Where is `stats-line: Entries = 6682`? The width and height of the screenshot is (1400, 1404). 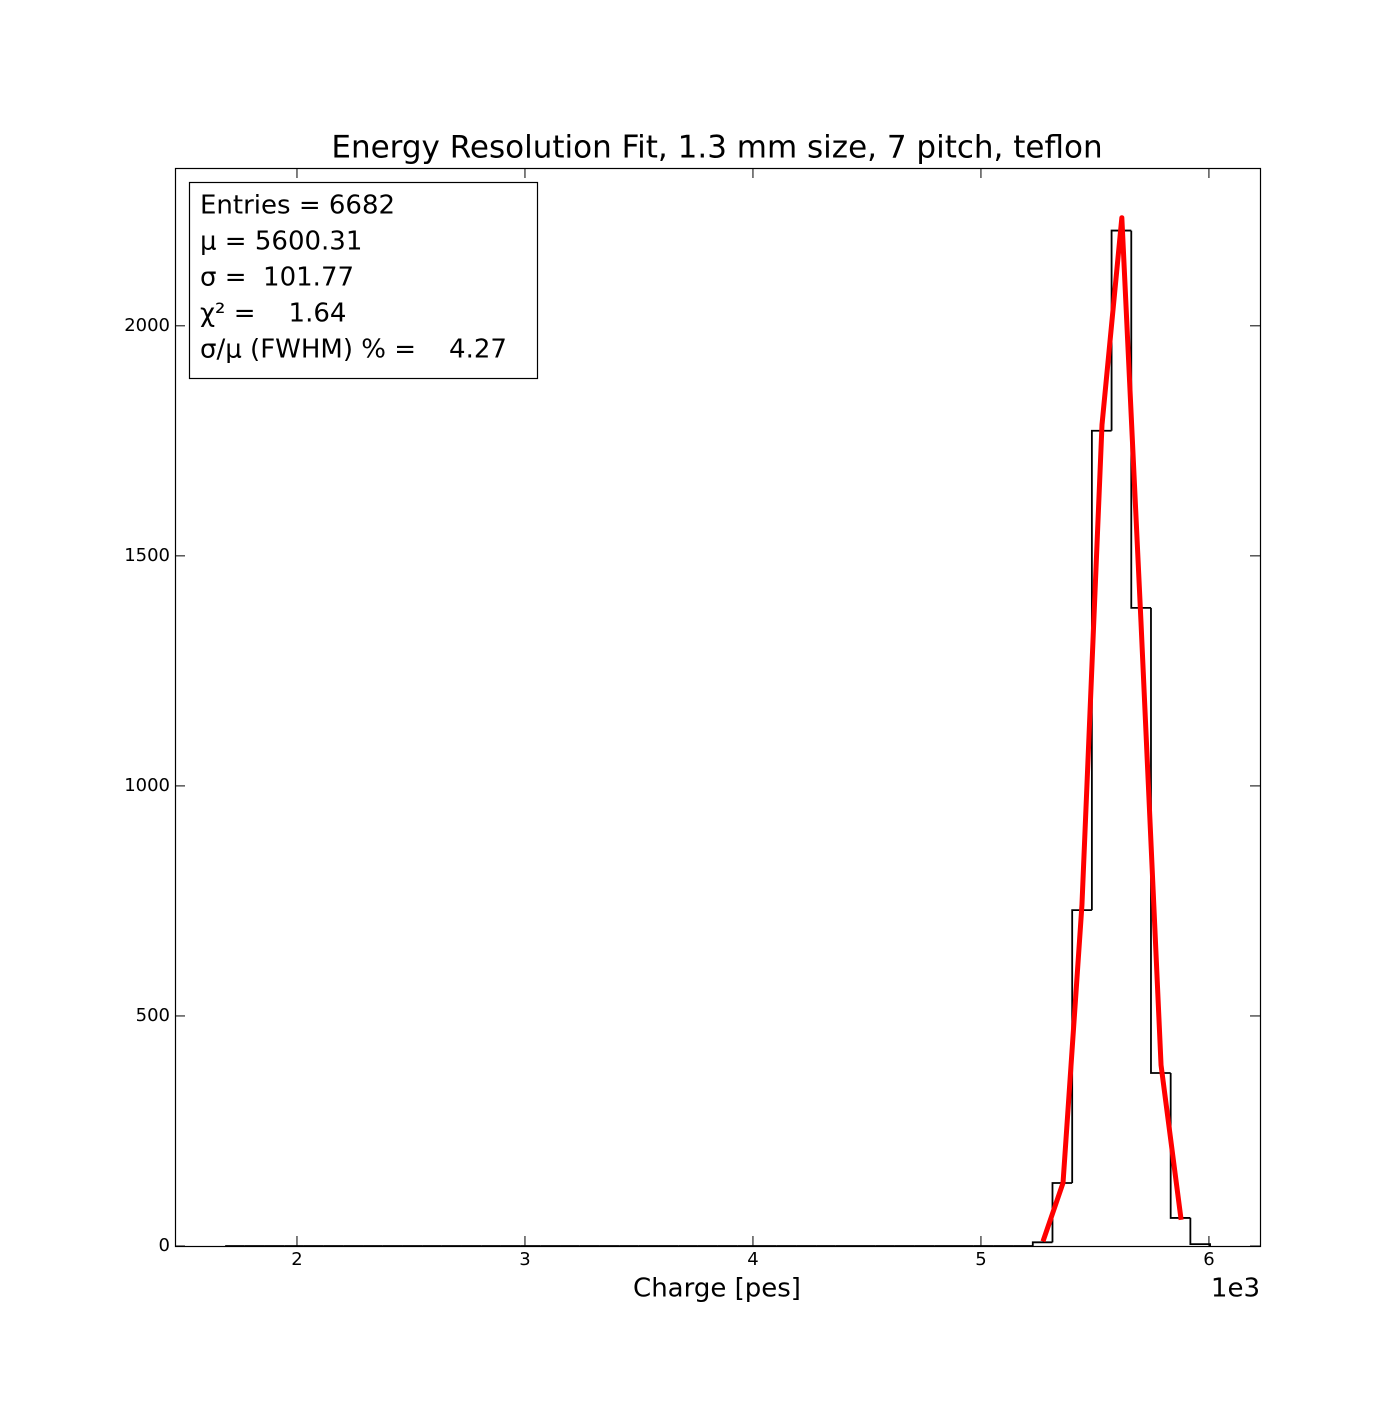
stats-line: Entries = 6682 is located at coordinates (297, 206).